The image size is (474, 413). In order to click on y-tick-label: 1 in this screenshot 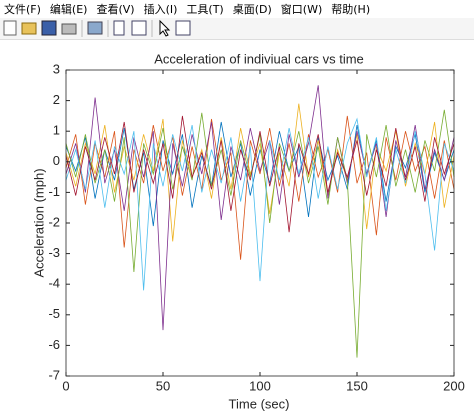, I will do `click(56, 130)`.